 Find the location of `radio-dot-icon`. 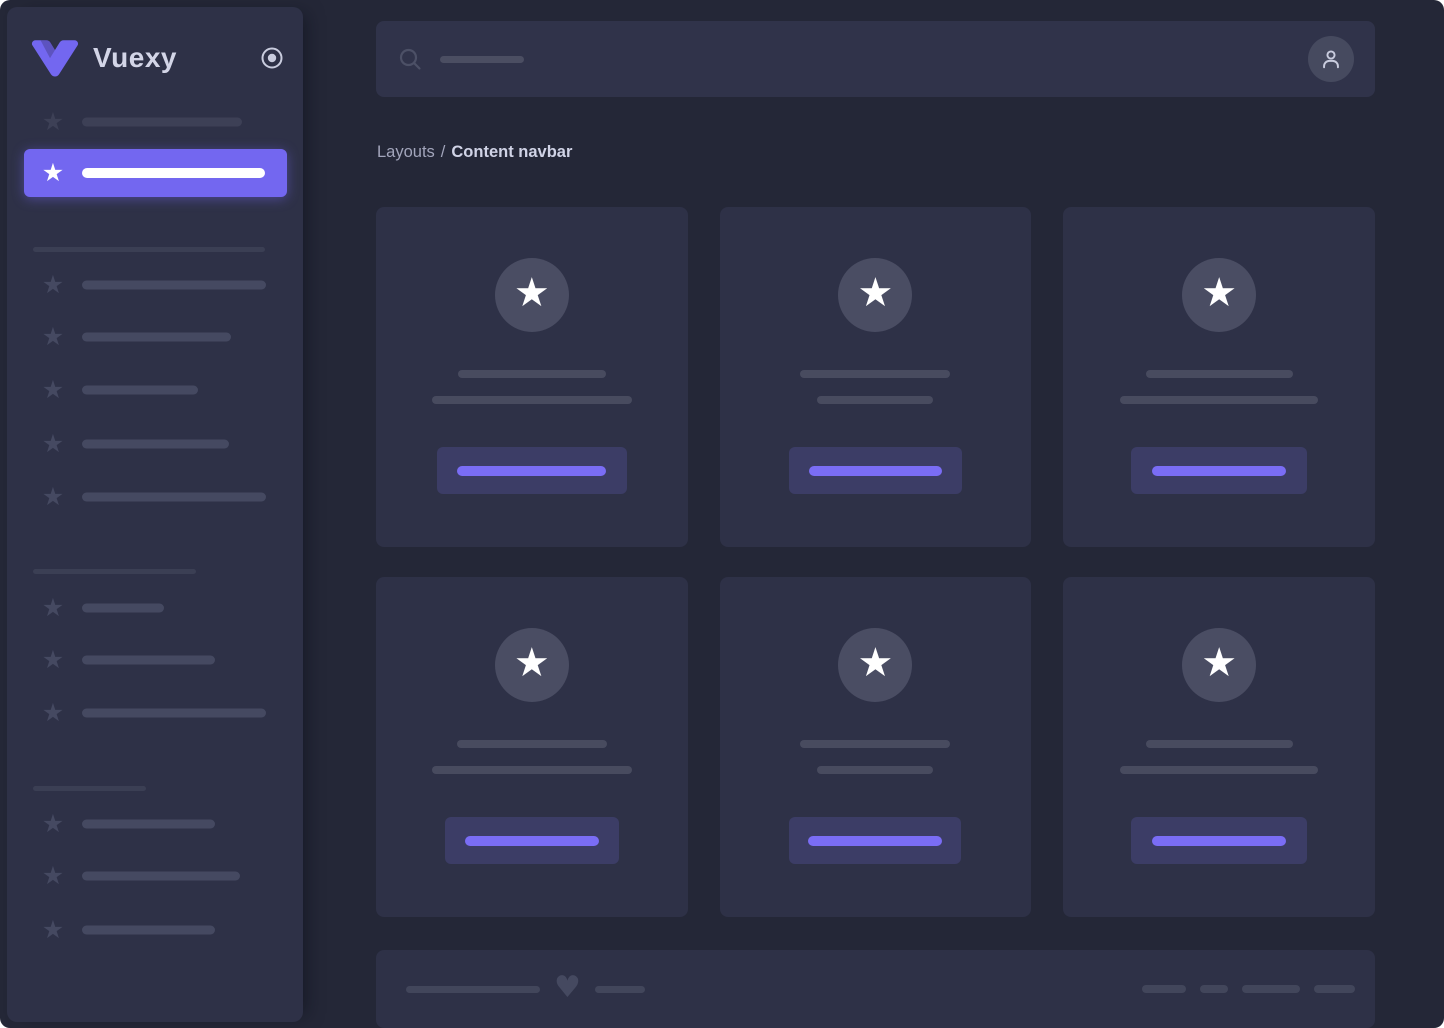

radio-dot-icon is located at coordinates (272, 58).